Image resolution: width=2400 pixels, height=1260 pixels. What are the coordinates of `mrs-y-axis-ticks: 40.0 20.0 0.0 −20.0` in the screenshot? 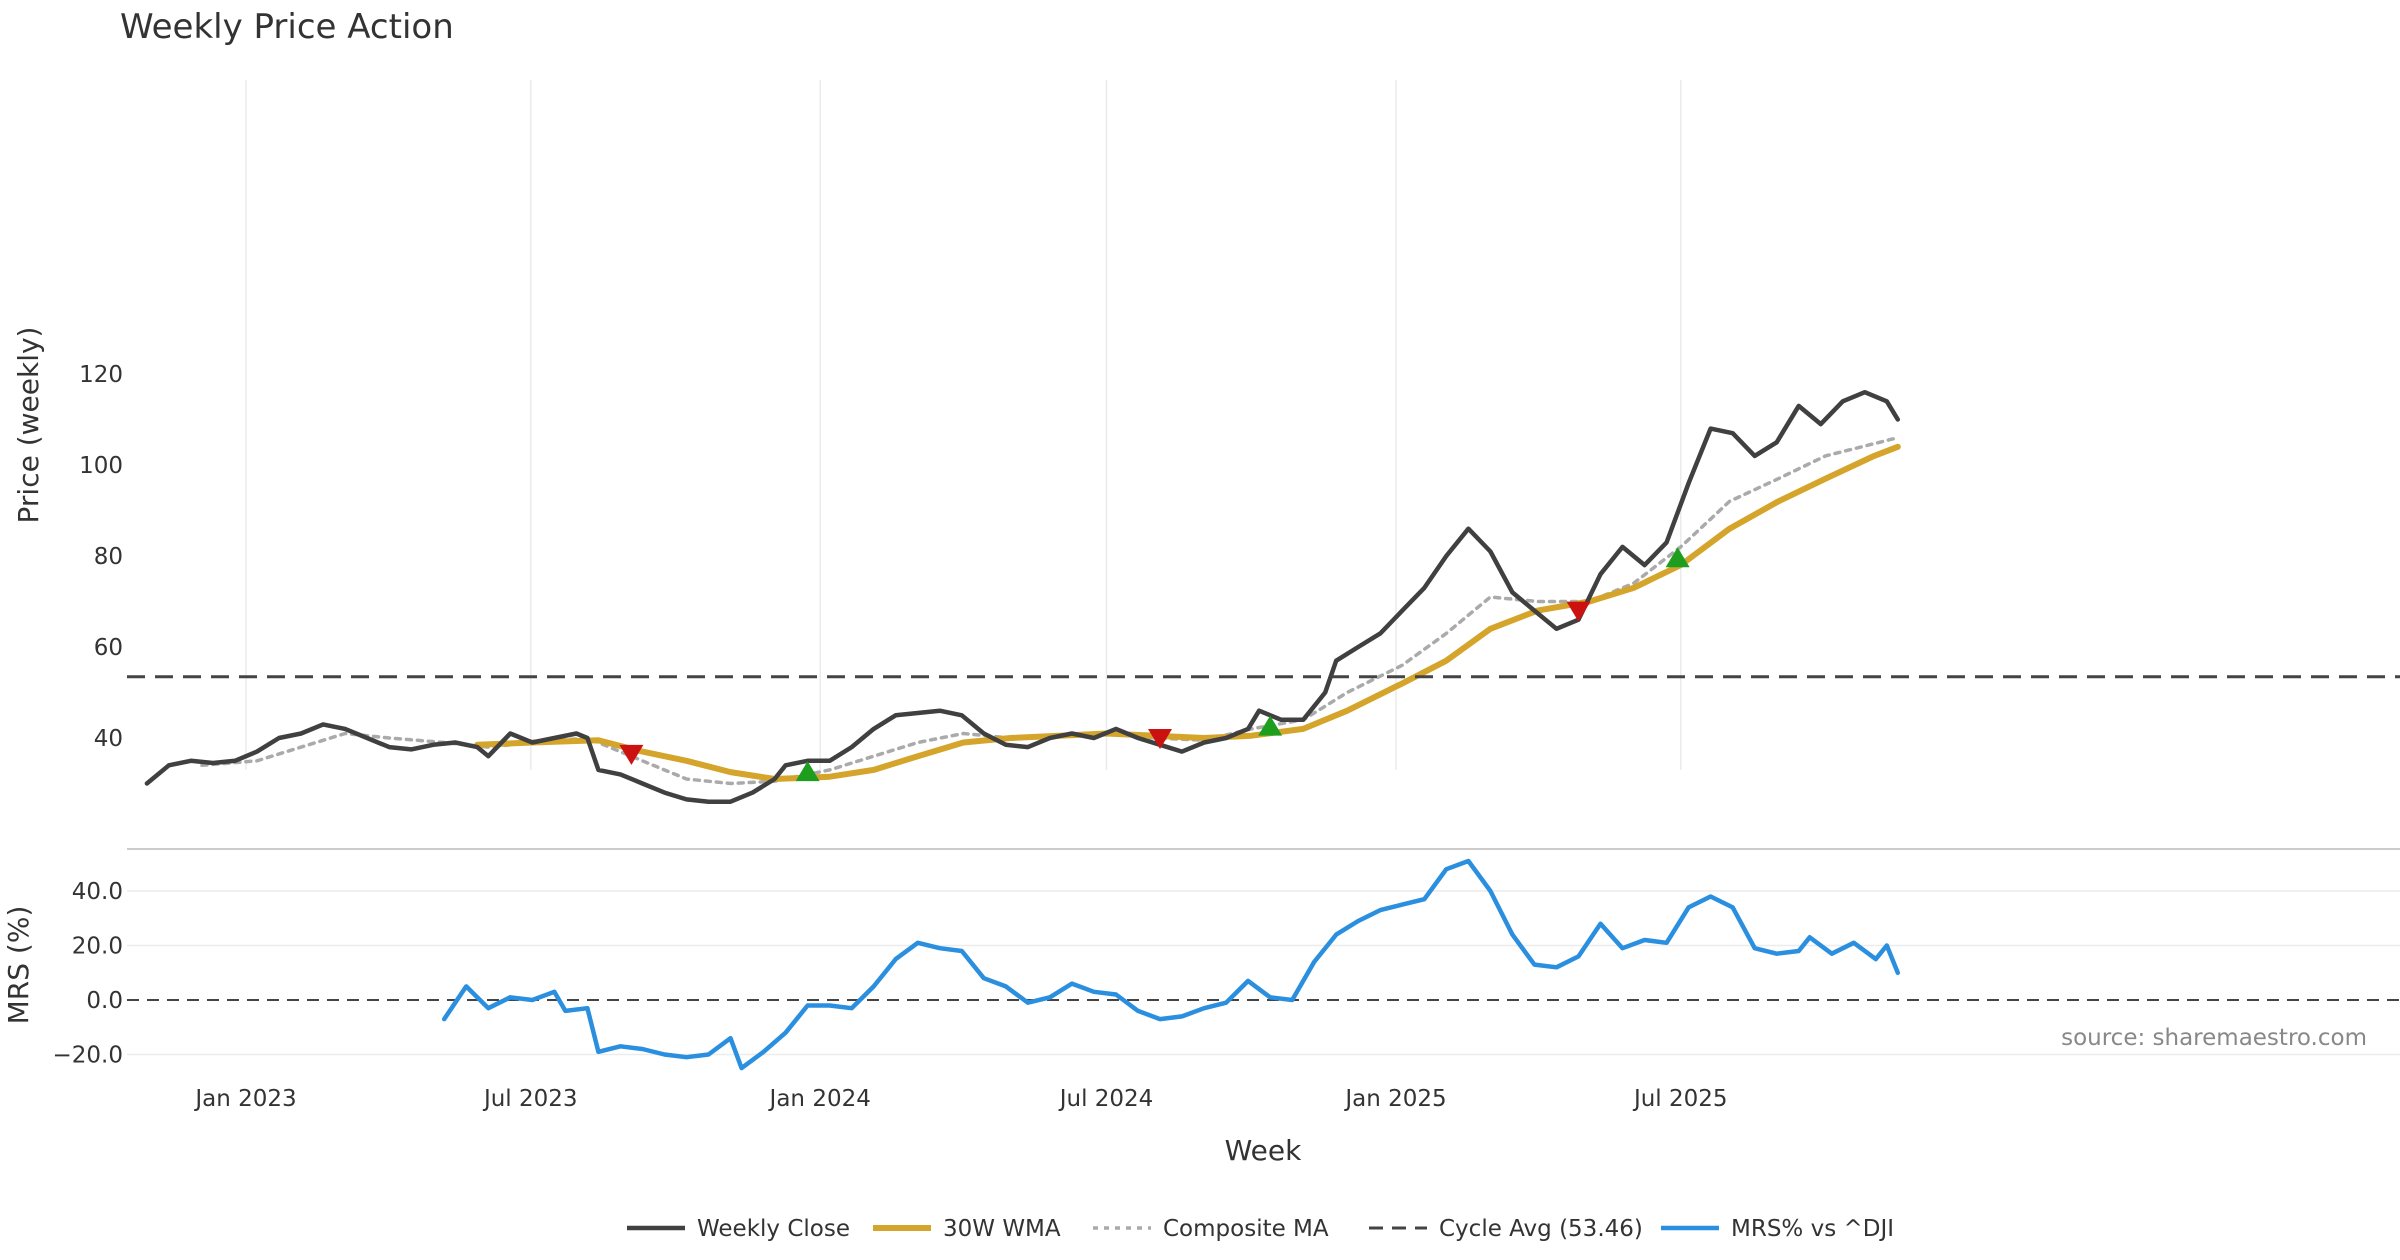 It's located at (88, 974).